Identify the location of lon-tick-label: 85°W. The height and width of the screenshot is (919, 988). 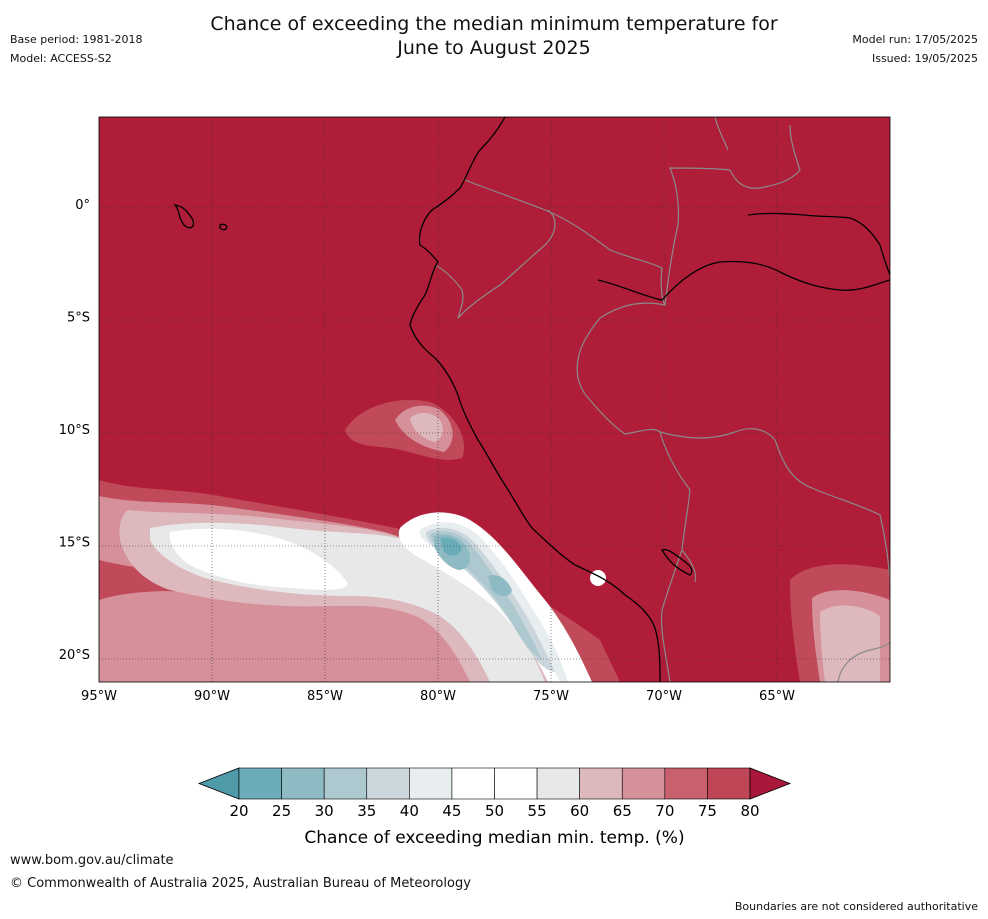
(325, 696).